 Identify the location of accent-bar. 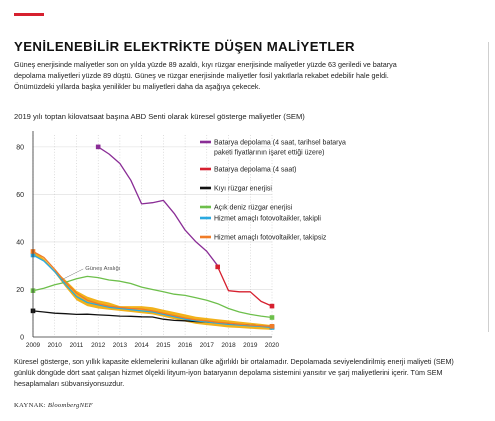
(29, 14).